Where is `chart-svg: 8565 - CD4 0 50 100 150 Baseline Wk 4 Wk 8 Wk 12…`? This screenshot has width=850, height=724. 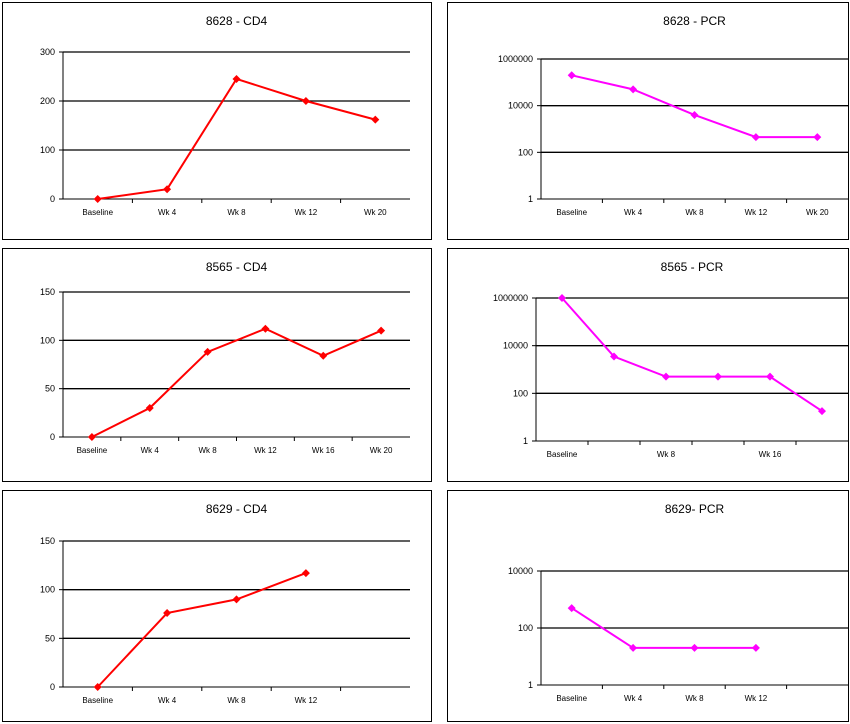
chart-svg: 8565 - CD4 0 50 100 150 Baseline Wk 4 Wk 8 Wk 12… is located at coordinates (225, 357).